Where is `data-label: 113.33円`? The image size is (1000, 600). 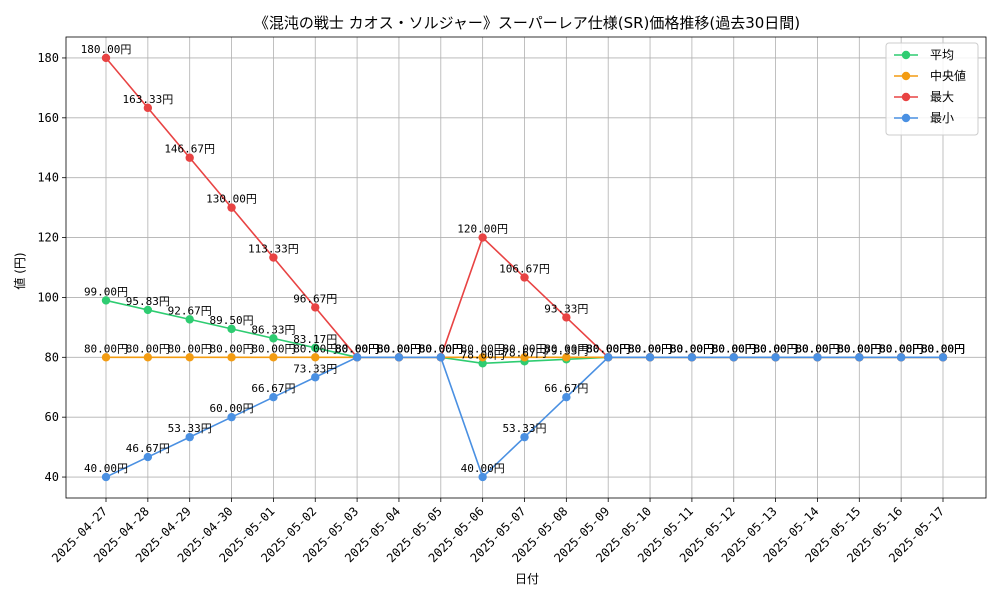
data-label: 113.33円 is located at coordinates (273, 249).